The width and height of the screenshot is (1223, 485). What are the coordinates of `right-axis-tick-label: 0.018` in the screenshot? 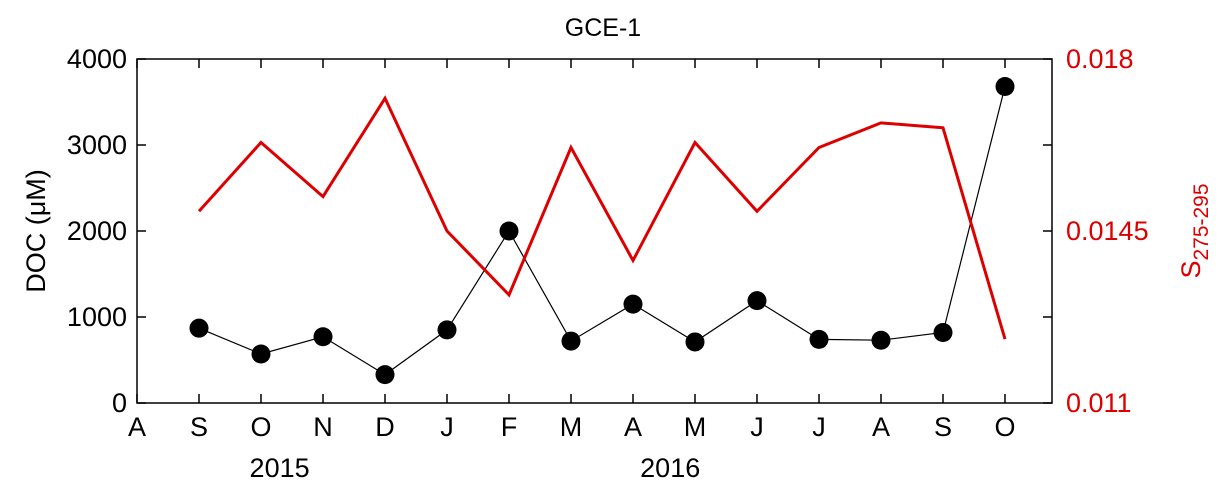 It's located at (1100, 59).